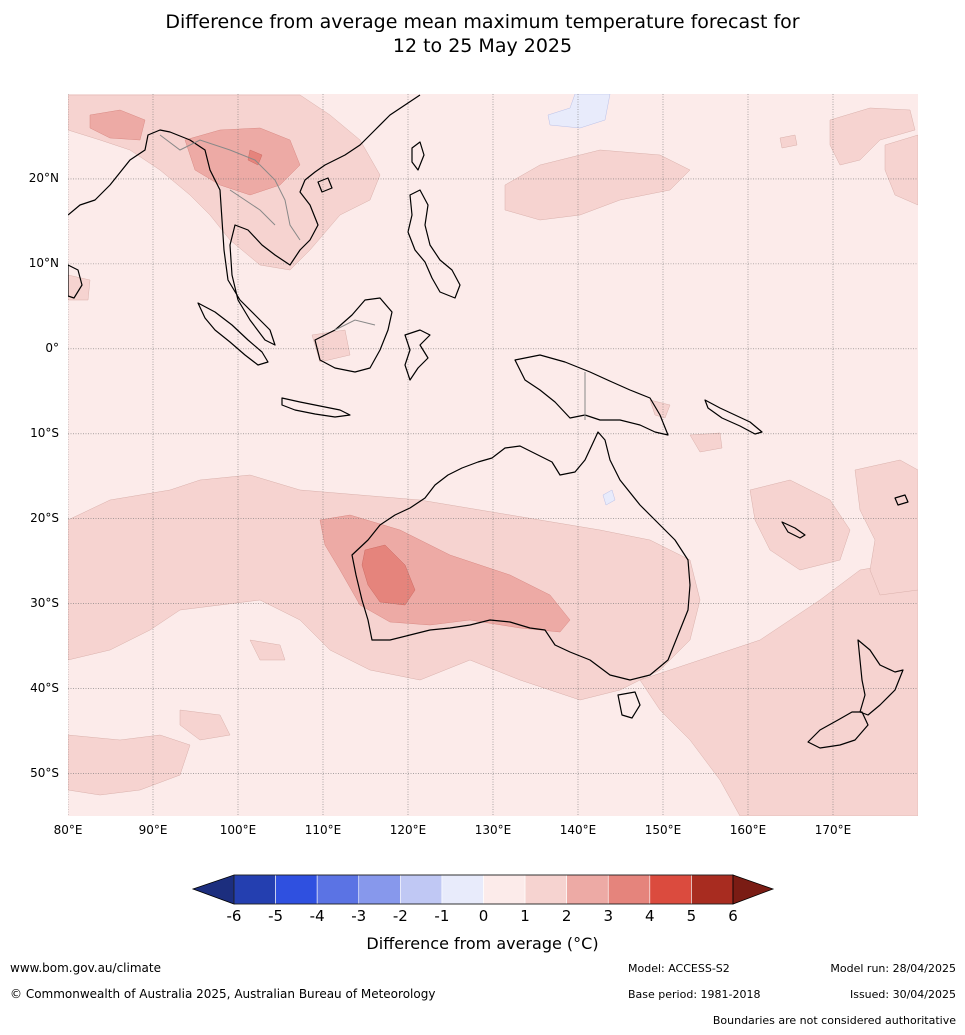  What do you see at coordinates (901, 500) in the screenshot?
I see `fiji-coastline` at bounding box center [901, 500].